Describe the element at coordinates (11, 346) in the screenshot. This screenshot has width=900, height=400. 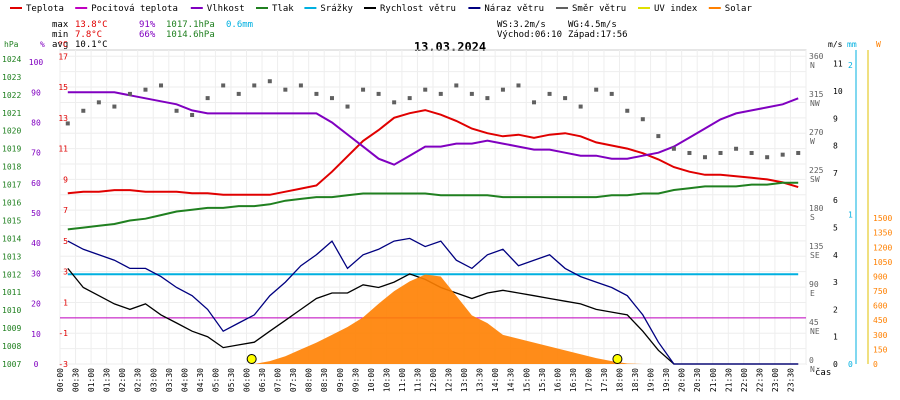
I see `pressure-tick: 1008` at that location.